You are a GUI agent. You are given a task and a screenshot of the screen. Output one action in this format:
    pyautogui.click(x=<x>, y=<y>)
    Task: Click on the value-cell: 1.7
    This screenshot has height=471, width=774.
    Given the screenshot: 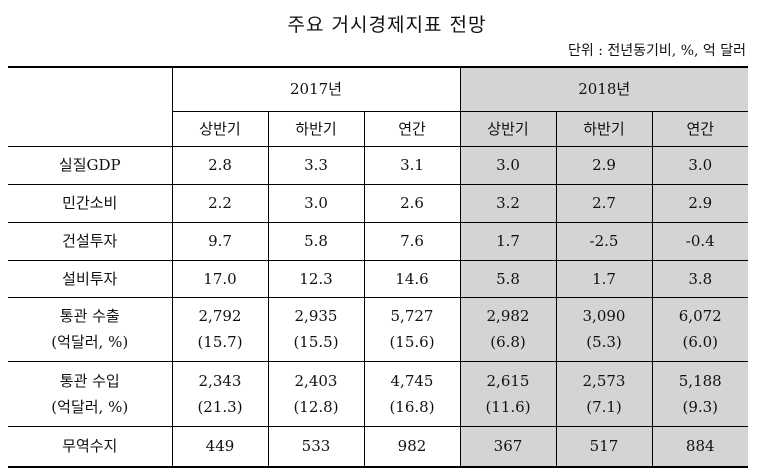 What is the action you would take?
    pyautogui.click(x=604, y=278)
    